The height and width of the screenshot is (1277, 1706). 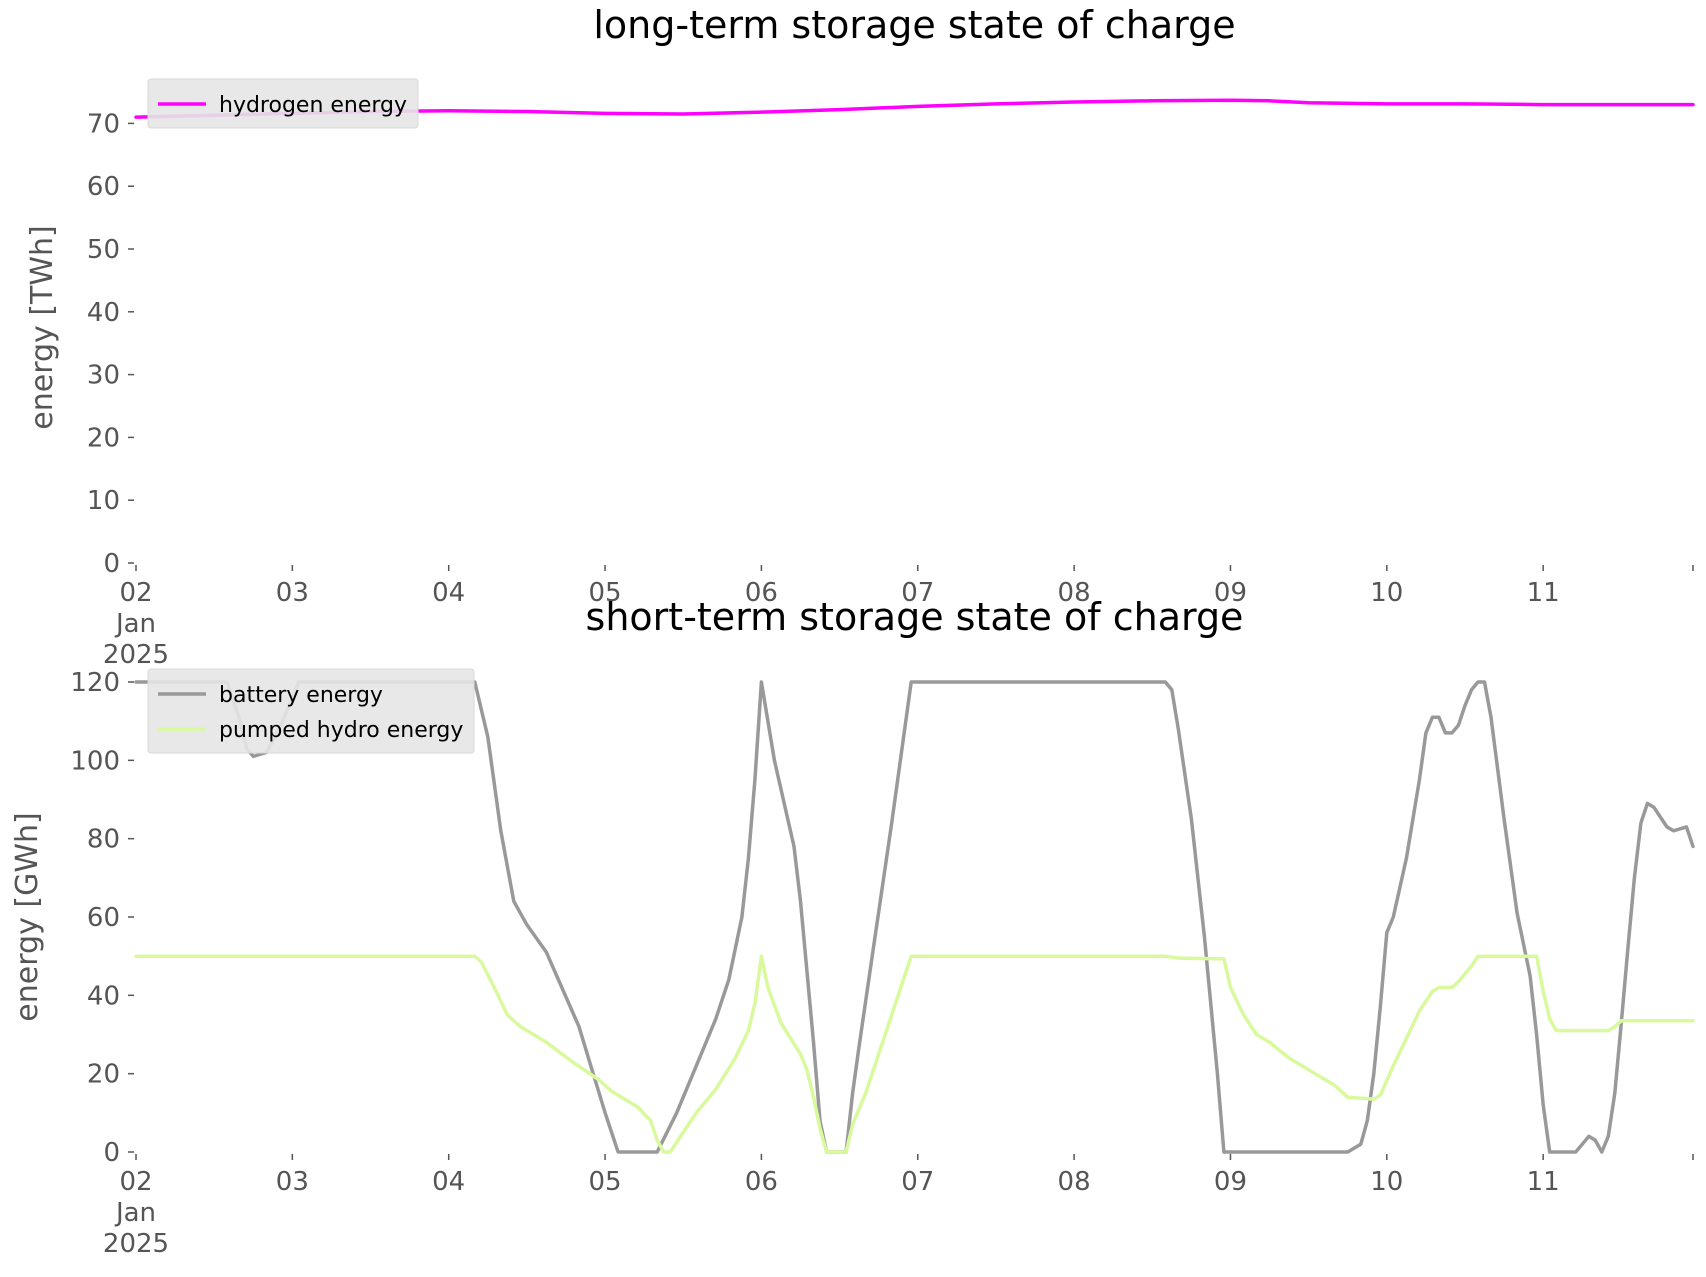 What do you see at coordinates (95, 761) in the screenshot?
I see `y-tick-label: 100` at bounding box center [95, 761].